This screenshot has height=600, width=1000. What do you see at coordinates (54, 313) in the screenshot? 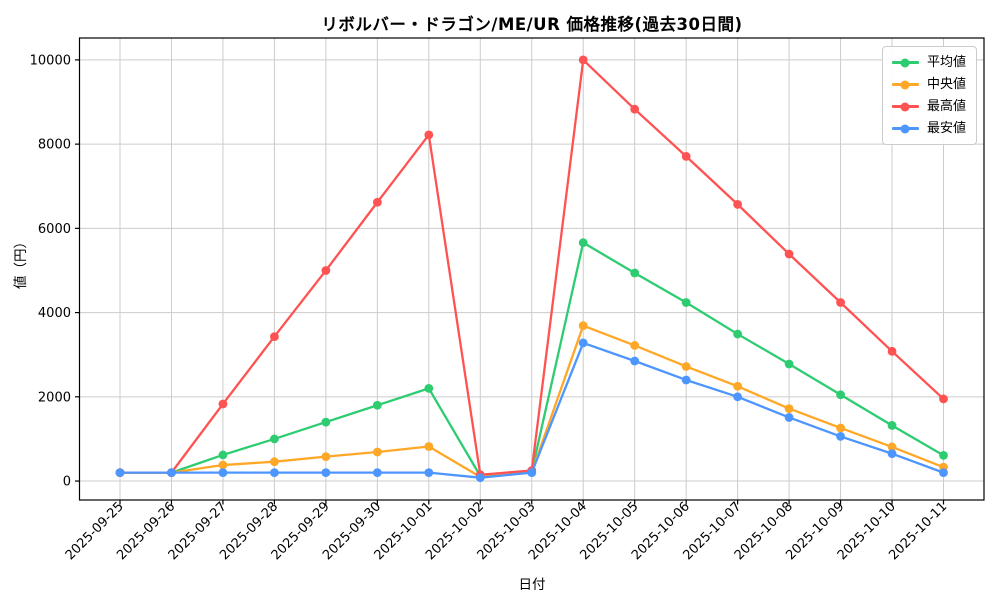
I see `y-tick-label: 4000` at bounding box center [54, 313].